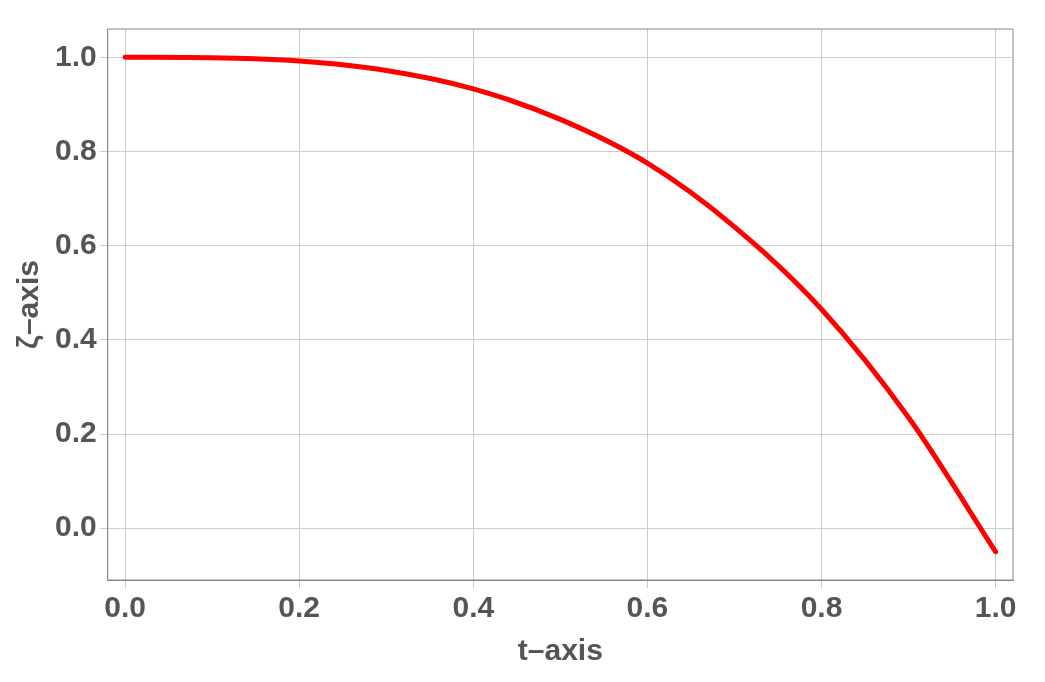 This screenshot has height=682, width=1045. What do you see at coordinates (560, 650) in the screenshot?
I see `x-axis-title: t–axis` at bounding box center [560, 650].